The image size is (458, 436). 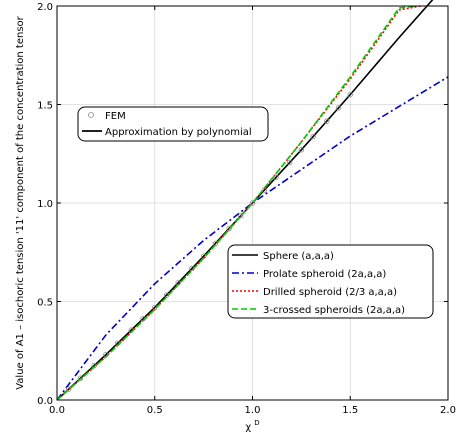 What do you see at coordinates (330, 292) in the screenshot?
I see `legend-bottom-label: Drilled spheroid (2/3 a,a,a)` at bounding box center [330, 292].